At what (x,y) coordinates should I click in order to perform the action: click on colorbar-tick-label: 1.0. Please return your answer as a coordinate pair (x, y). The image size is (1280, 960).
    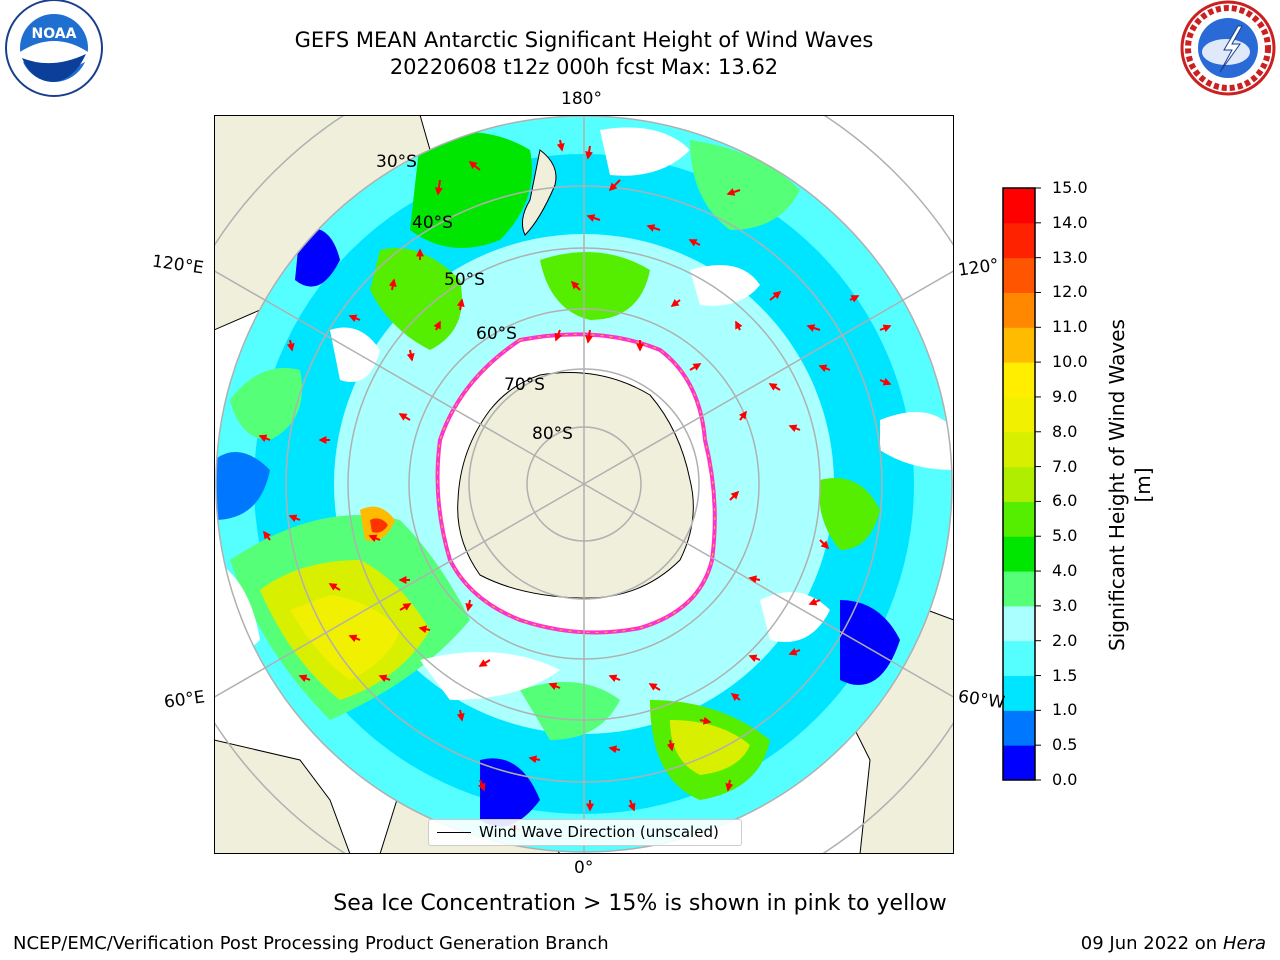
    Looking at the image, I should click on (1065, 710).